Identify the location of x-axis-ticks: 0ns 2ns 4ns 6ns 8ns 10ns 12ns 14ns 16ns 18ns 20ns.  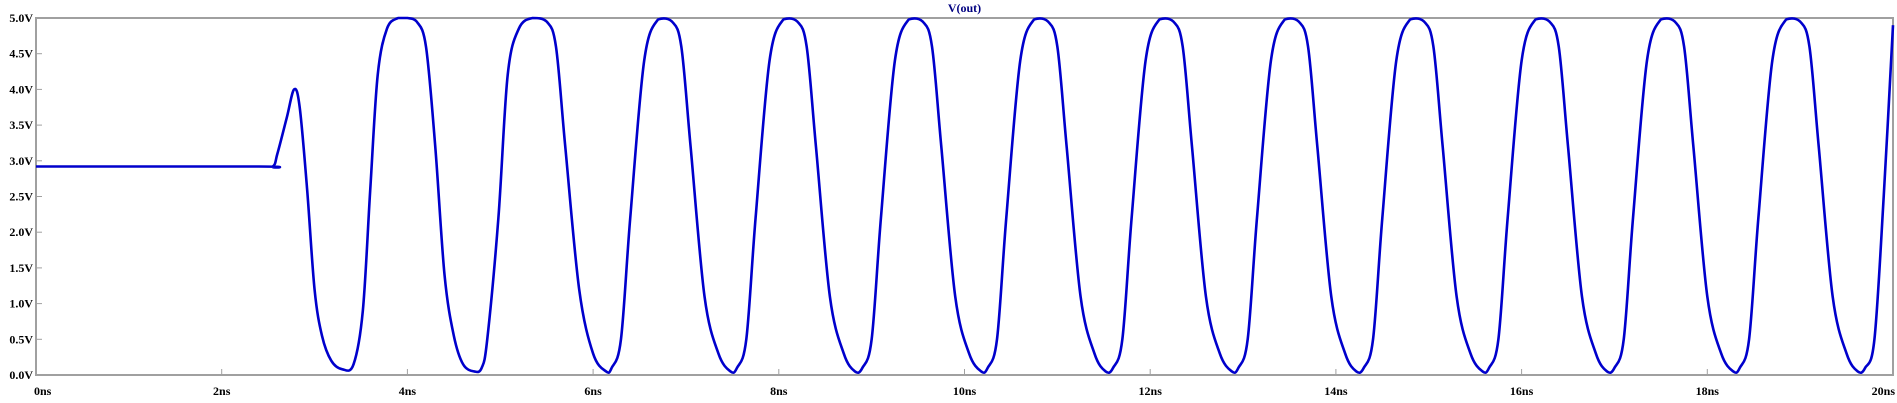
(964, 383).